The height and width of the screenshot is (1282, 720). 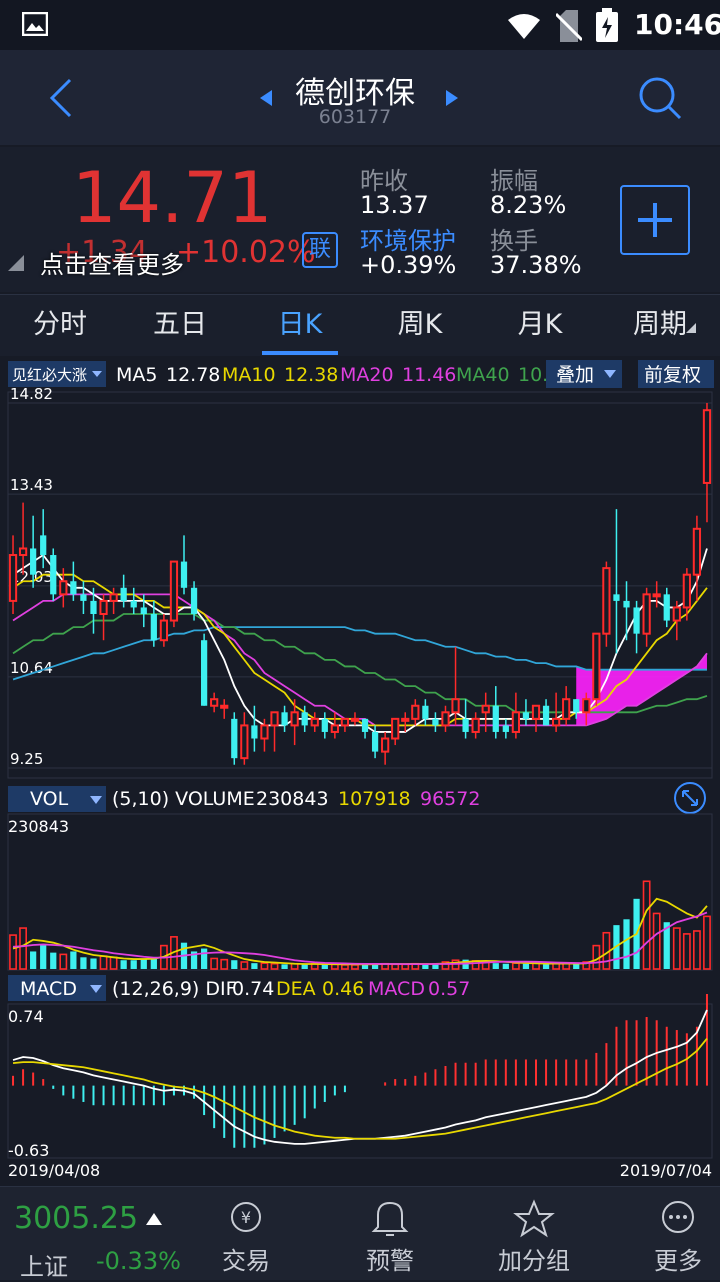 I want to click on no-sim-icon, so click(x=569, y=26).